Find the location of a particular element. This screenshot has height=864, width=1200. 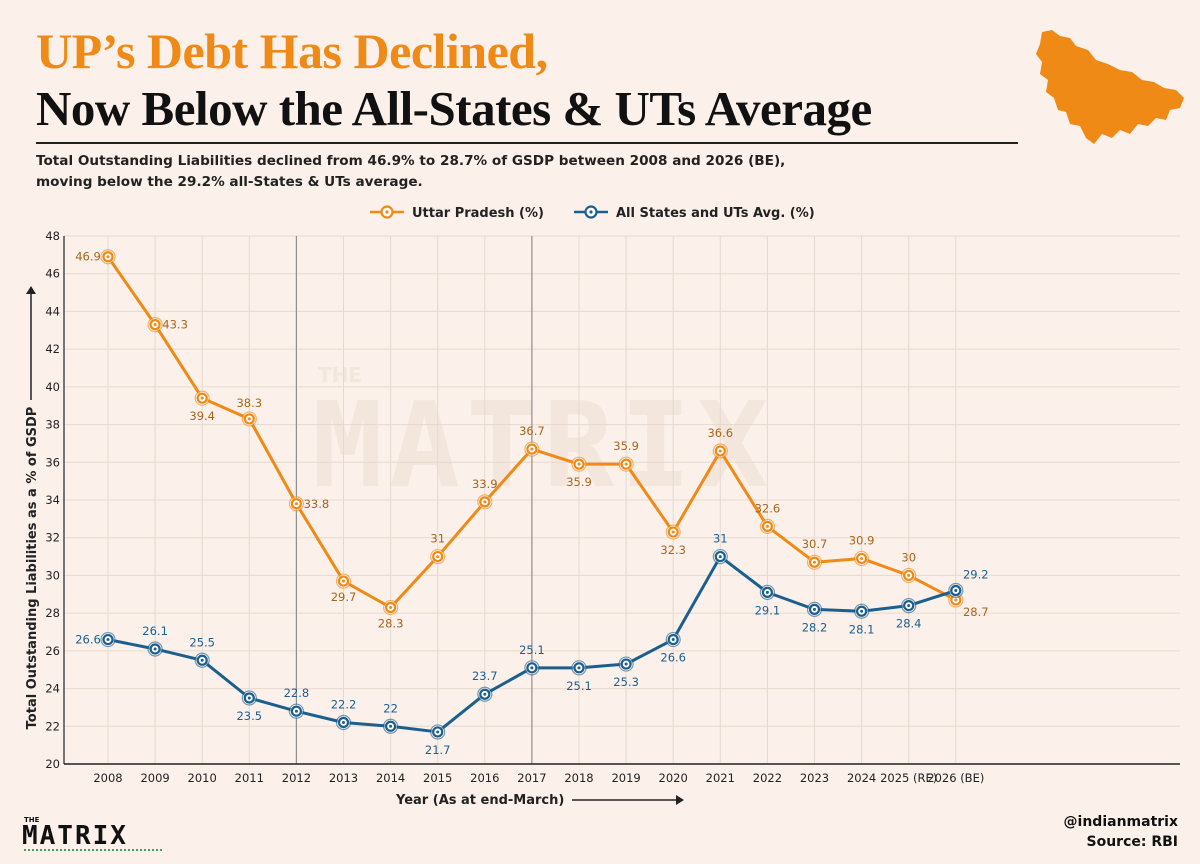

data-label: 22.2 is located at coordinates (344, 705).